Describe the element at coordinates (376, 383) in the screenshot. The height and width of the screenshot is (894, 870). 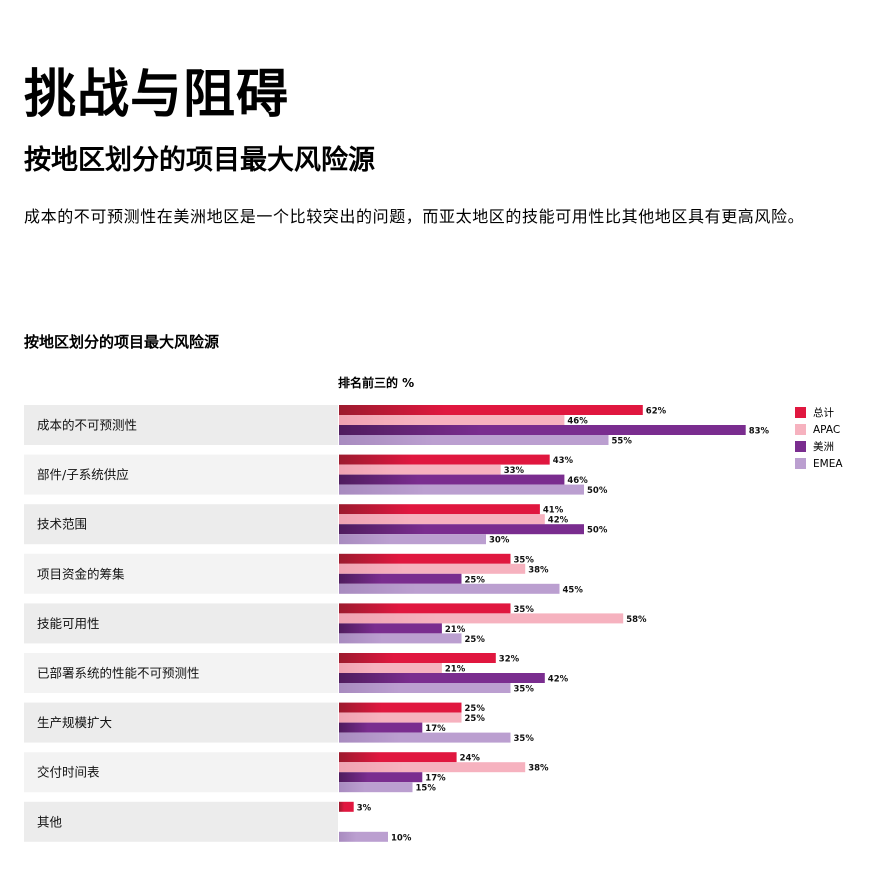
I see `x-axis-label: 排名前三的 %` at that location.